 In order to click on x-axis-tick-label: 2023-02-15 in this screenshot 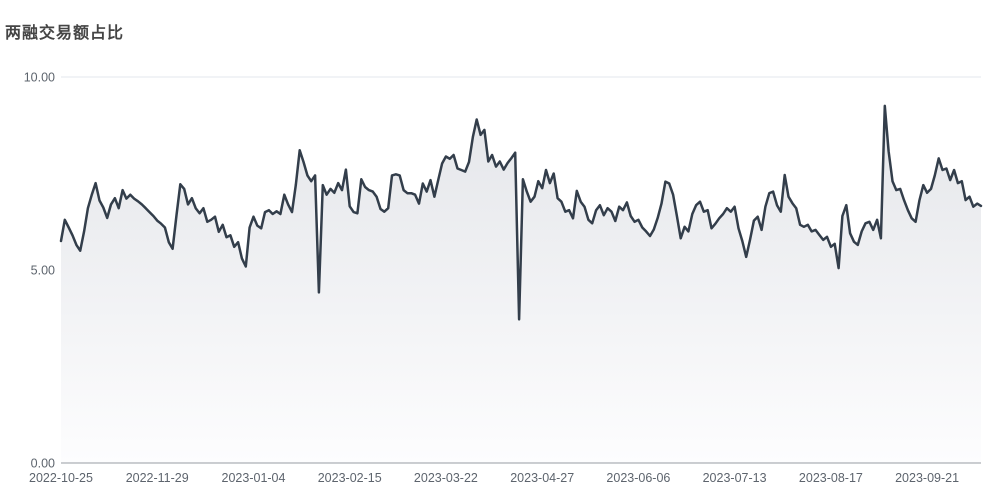, I will do `click(350, 478)`.